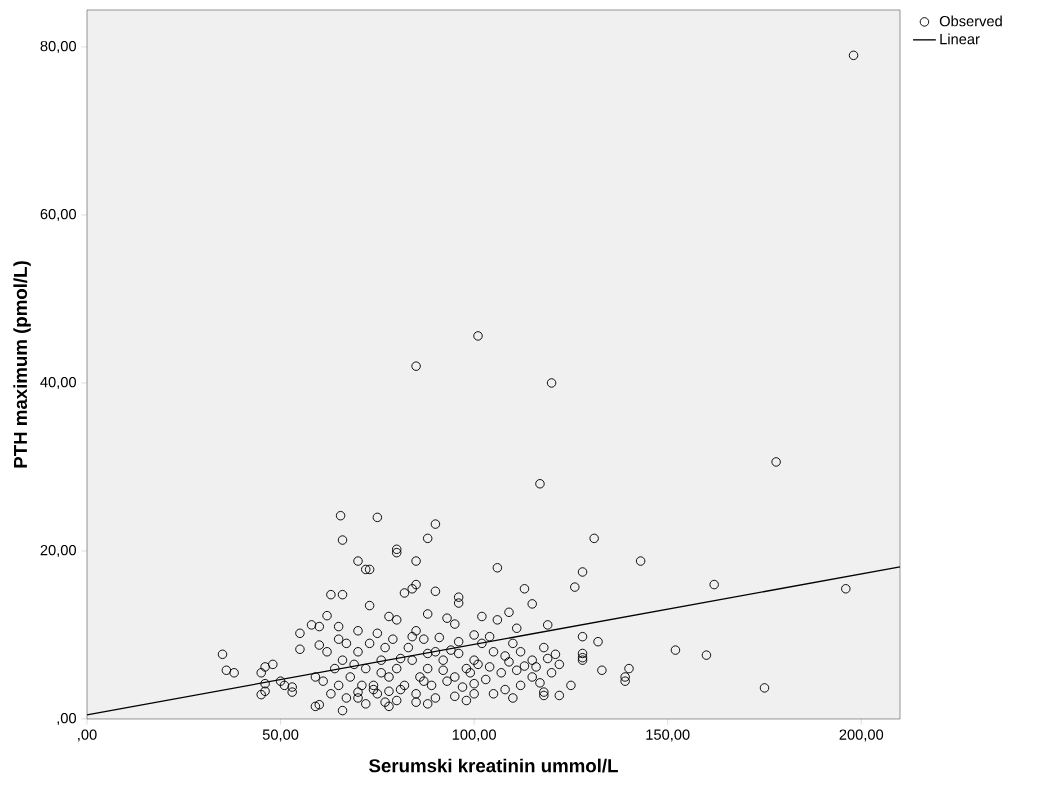 The width and height of the screenshot is (1060, 798). Describe the element at coordinates (960, 39) in the screenshot. I see `legend-label: Linear` at that location.